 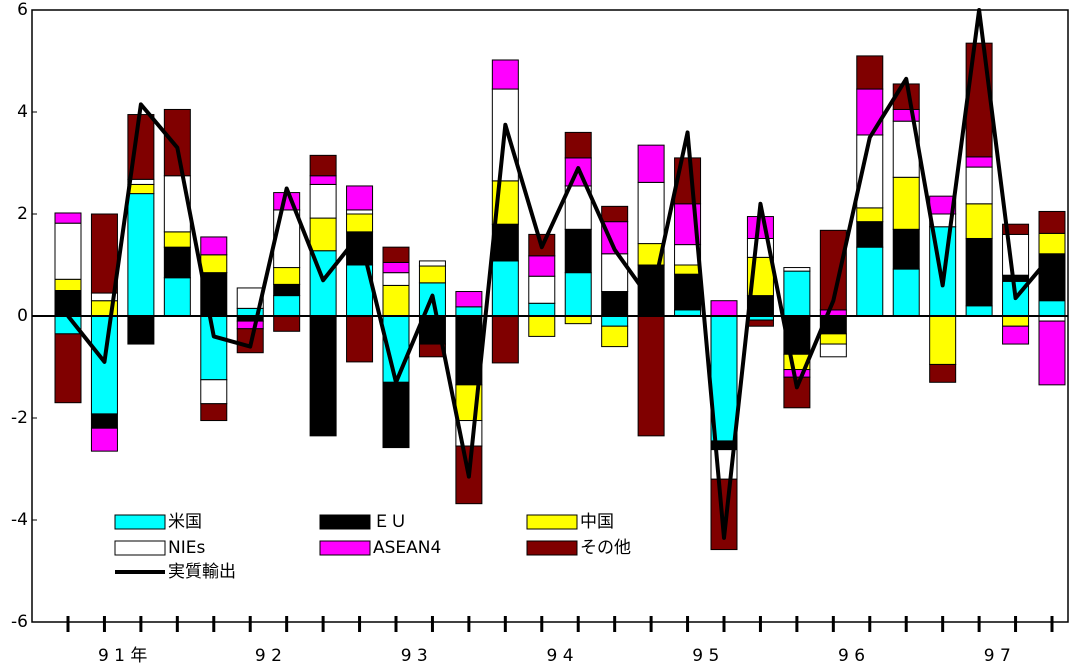 What do you see at coordinates (605, 548) in the screenshot?
I see `legend-label: その他` at bounding box center [605, 548].